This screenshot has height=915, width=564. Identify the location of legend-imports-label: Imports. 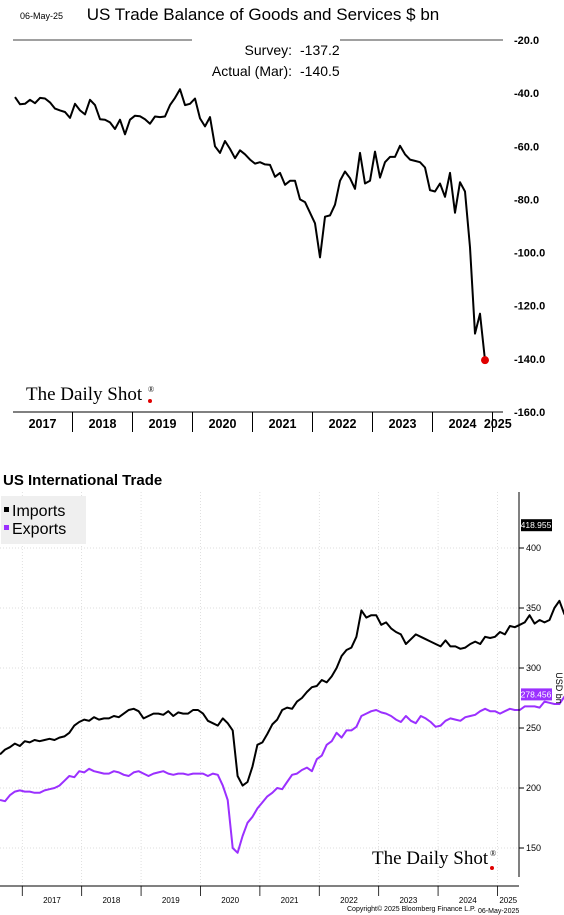
(38, 511).